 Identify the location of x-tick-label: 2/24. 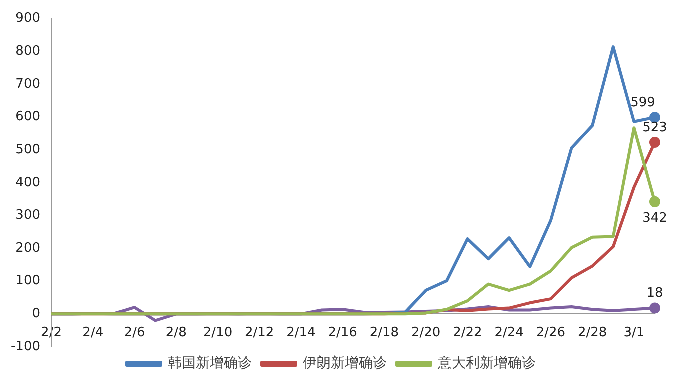
(509, 332).